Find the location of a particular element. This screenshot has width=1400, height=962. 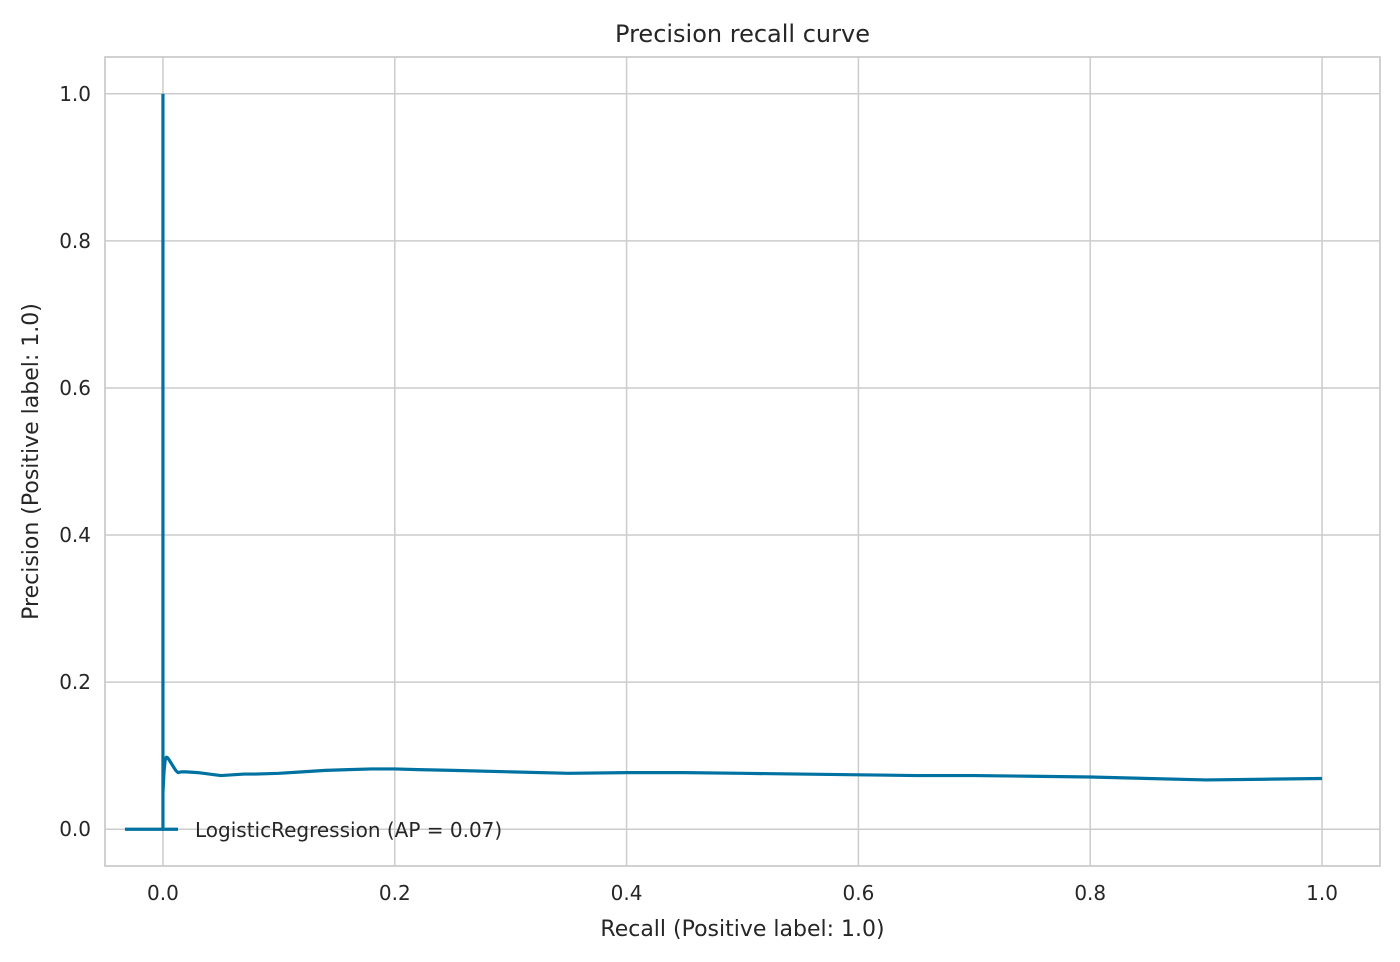

x-tick-label: 0.6 is located at coordinates (859, 893).